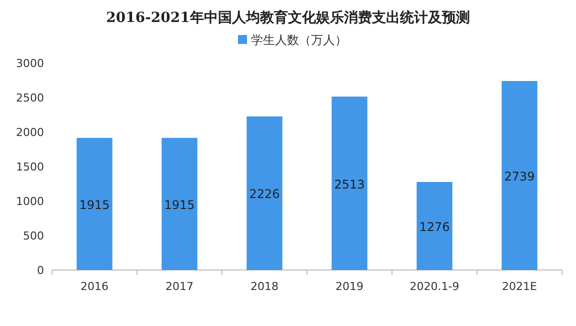 The image size is (576, 326). Describe the element at coordinates (299, 40) in the screenshot. I see `legend-label: 学生人数（万人）` at that location.